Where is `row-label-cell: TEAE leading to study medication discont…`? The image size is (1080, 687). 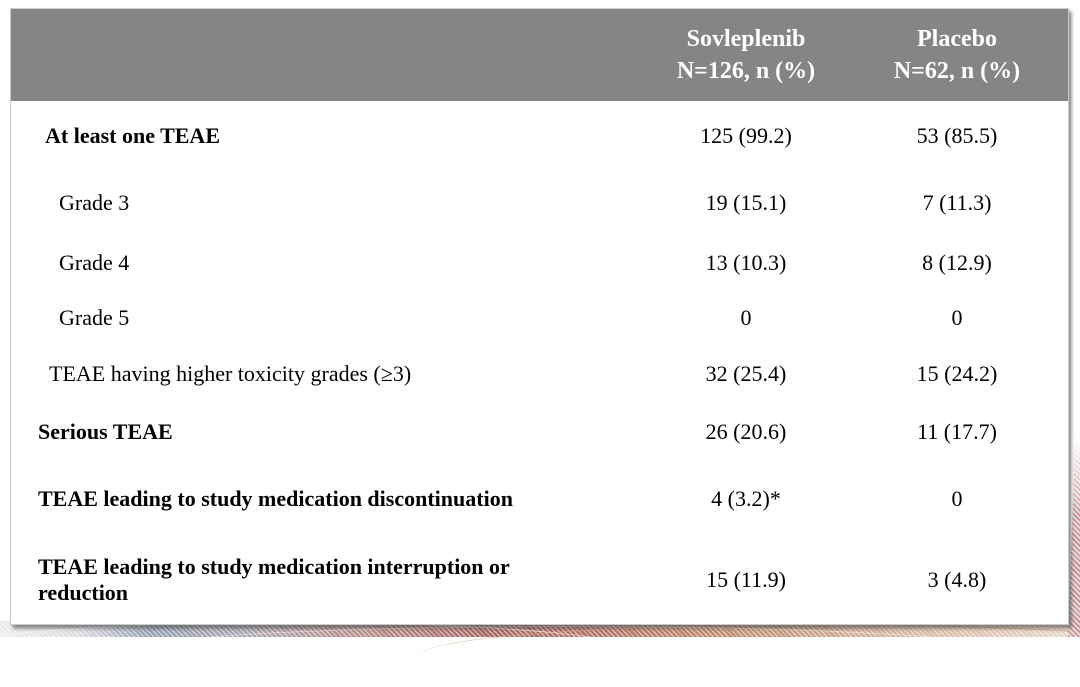 row-label-cell: TEAE leading to study medication discont… is located at coordinates (313, 499).